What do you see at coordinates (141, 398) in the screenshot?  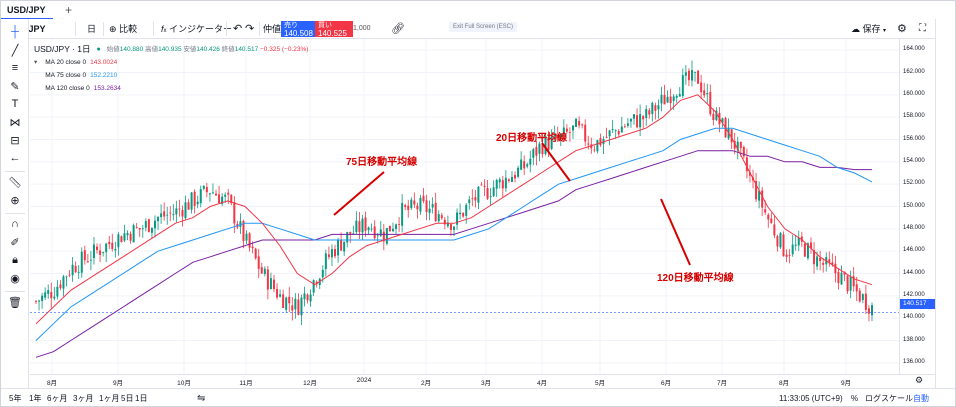 I see `range-6: 1日` at bounding box center [141, 398].